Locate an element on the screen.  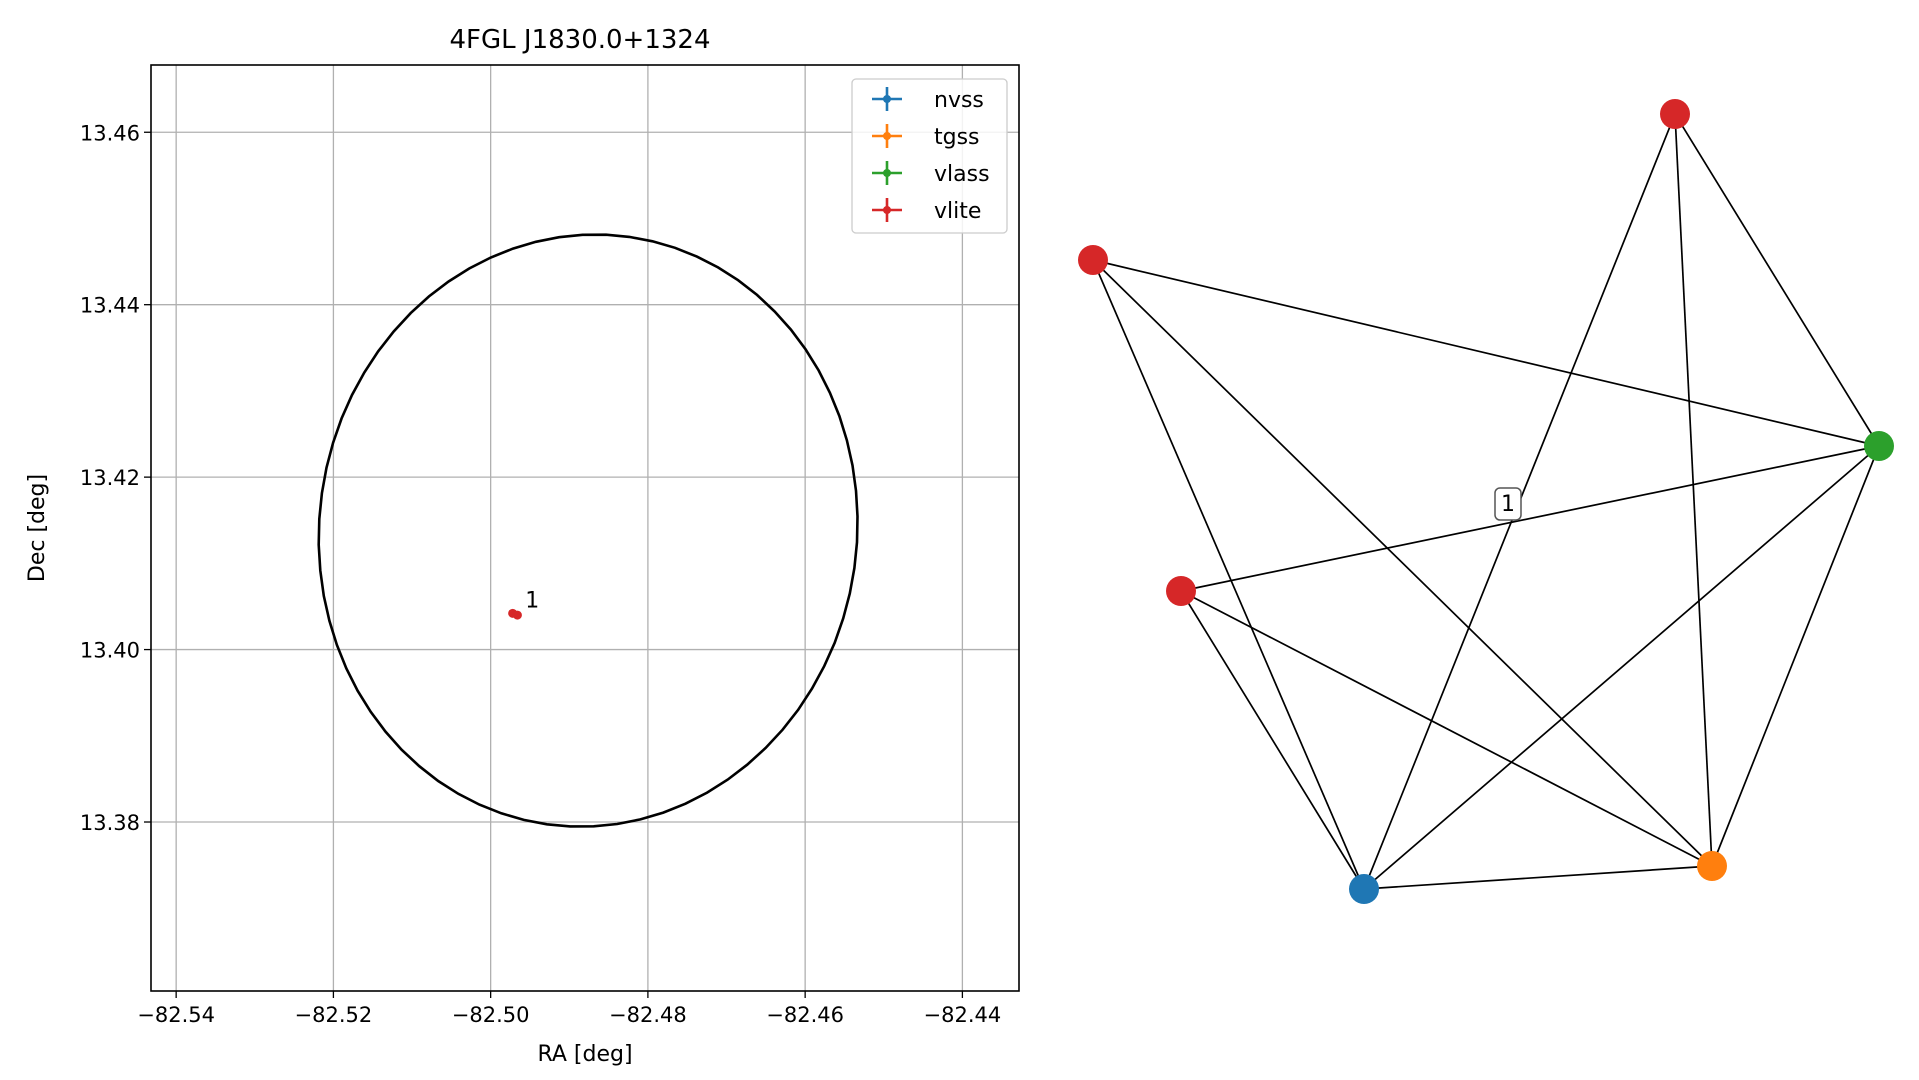
data-point-vlite is located at coordinates (517, 615).